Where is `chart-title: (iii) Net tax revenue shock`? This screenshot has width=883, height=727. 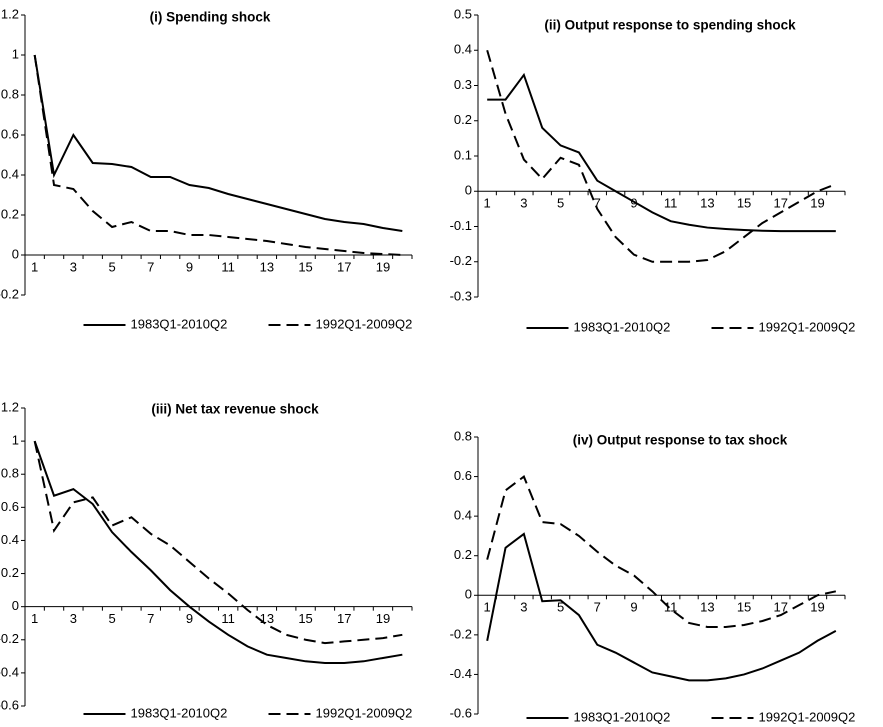
chart-title: (iii) Net tax revenue shock is located at coordinates (235, 409).